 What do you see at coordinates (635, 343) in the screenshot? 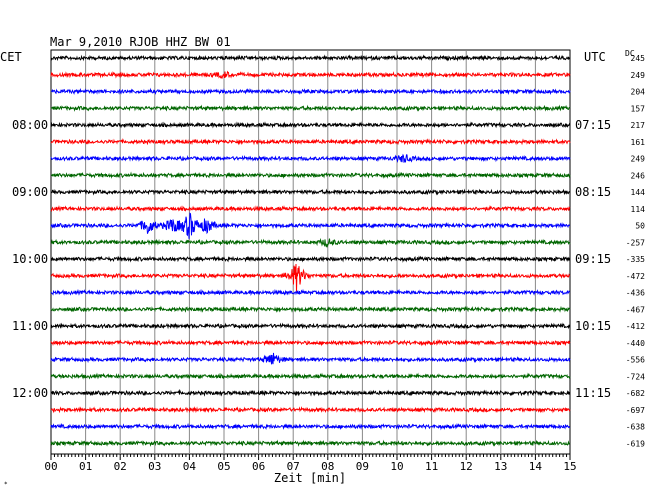
I see `dc-offset-label: -440` at bounding box center [635, 343].